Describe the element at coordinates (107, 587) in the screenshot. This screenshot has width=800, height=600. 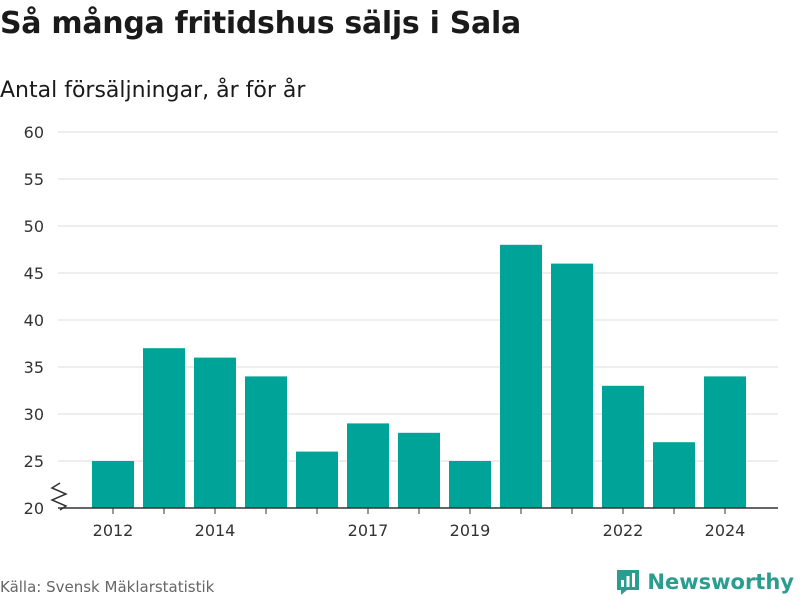
I see `source-note: Källa: Svensk Mäklarstatistik` at that location.